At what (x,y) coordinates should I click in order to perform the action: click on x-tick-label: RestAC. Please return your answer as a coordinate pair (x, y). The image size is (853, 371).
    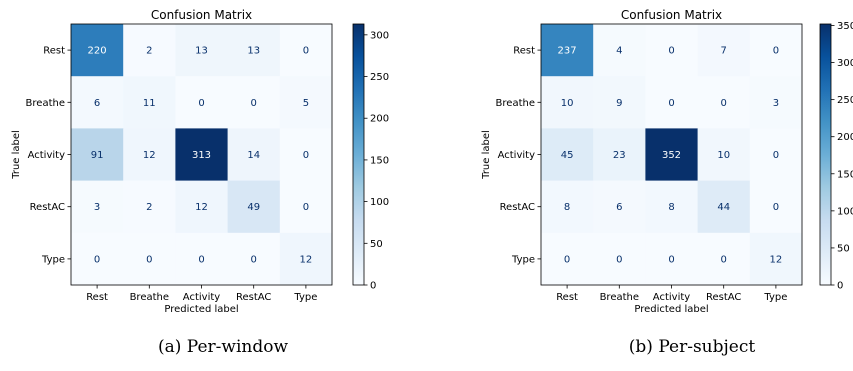
    Looking at the image, I should click on (253, 297).